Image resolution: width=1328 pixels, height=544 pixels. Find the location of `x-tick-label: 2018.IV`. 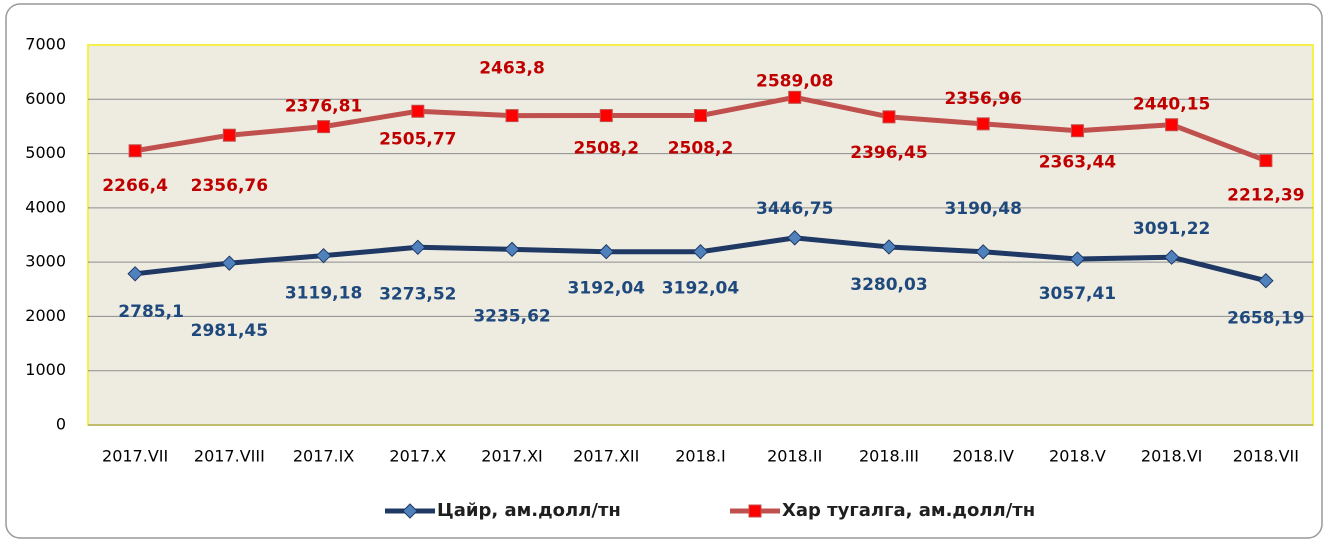

x-tick-label: 2018.IV is located at coordinates (983, 456).